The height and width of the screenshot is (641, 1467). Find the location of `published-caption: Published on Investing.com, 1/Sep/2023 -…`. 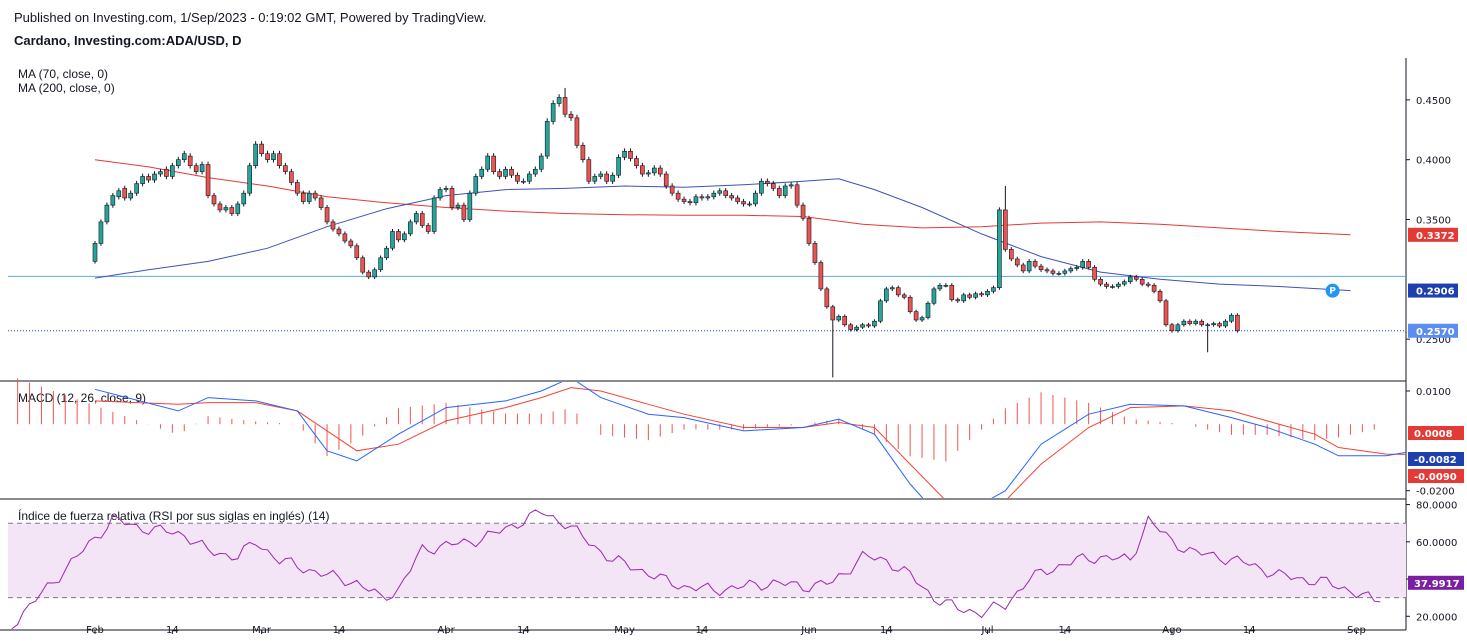

published-caption: Published on Investing.com, 1/Sep/2023 -… is located at coordinates (250, 17).